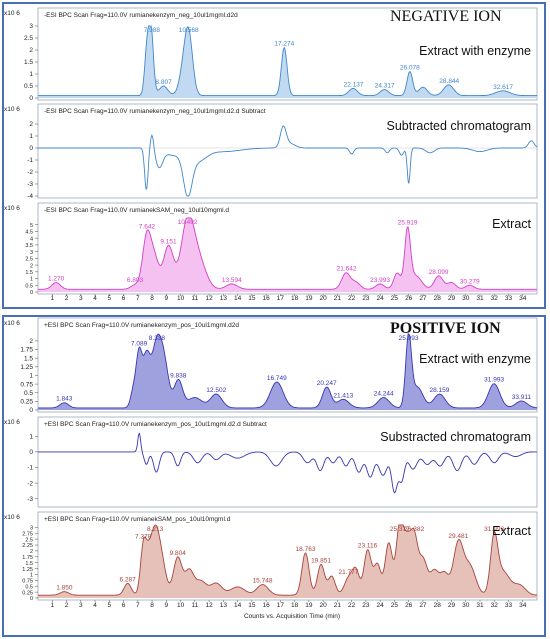 The image size is (550, 639). What do you see at coordinates (281, 605) in the screenshot?
I see `x-tick-label-5-16: 17` at bounding box center [281, 605].